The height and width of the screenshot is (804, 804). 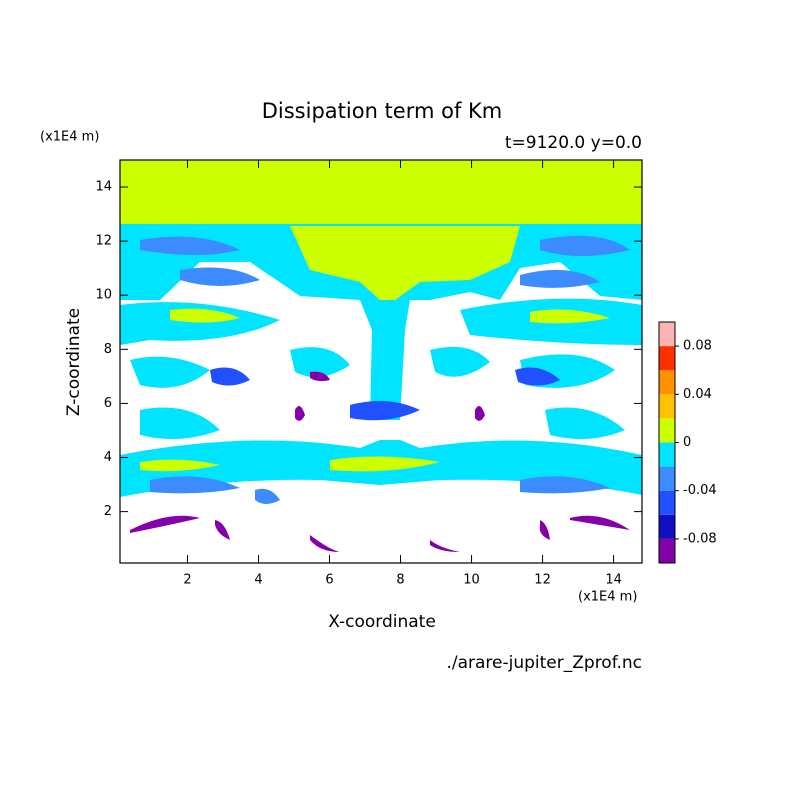 What do you see at coordinates (69, 137) in the screenshot?
I see `y-unit: (x1E4 m)` at bounding box center [69, 137].